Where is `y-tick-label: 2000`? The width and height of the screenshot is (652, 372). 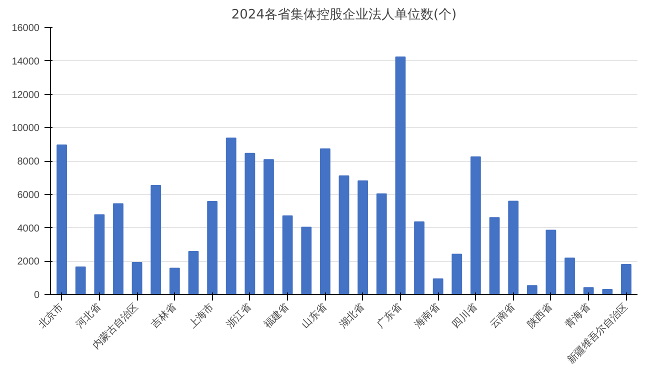 y-tick-label: 2000 is located at coordinates (28, 262).